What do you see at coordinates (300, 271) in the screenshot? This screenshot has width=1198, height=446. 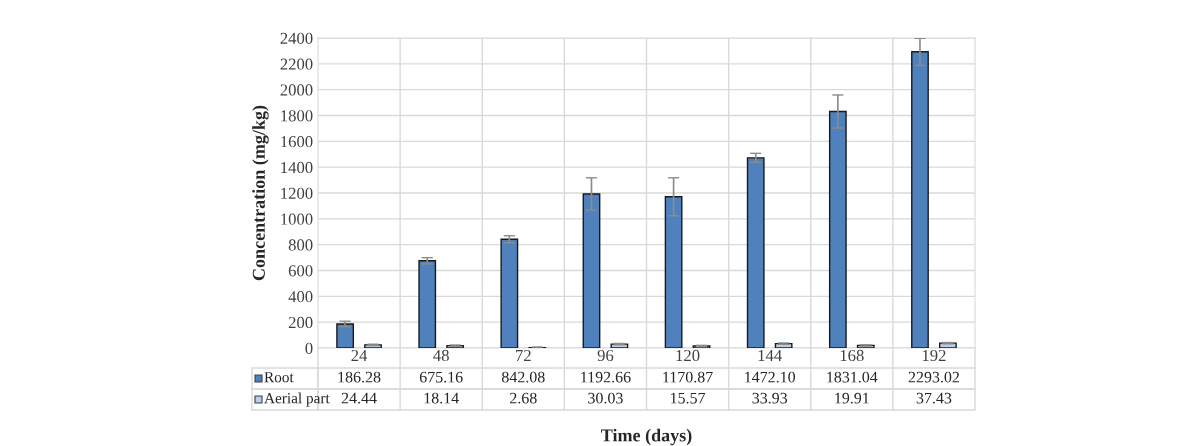 I see `y-tick-label: 600` at bounding box center [300, 271].